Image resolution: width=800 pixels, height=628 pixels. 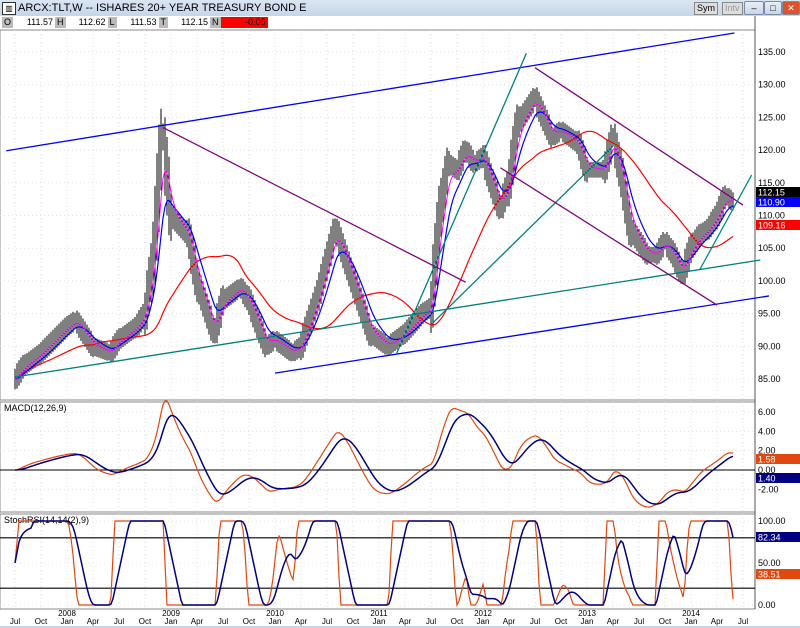 I want to click on high-value: 112.62, so click(x=86, y=22).